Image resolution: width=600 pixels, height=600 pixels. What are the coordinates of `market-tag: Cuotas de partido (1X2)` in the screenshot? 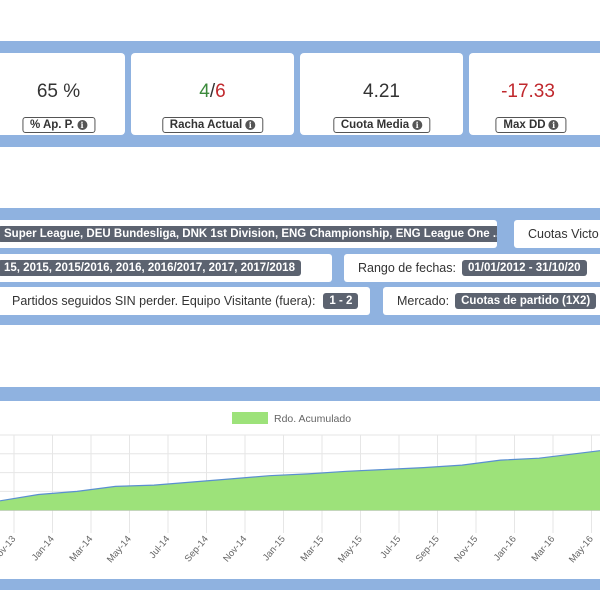 It's located at (526, 301).